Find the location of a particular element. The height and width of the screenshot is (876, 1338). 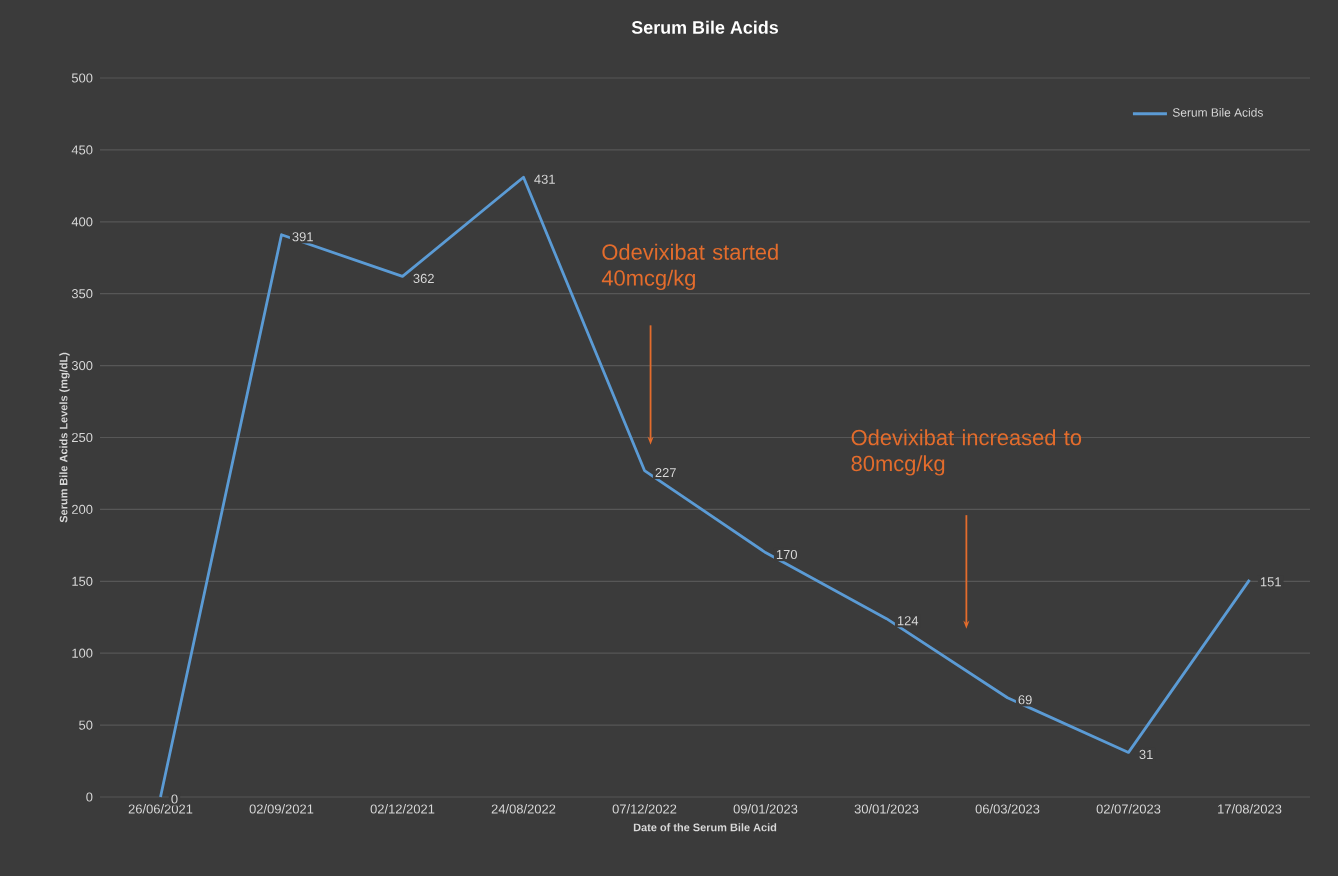

y-tick-label: 100 is located at coordinates (82, 653).